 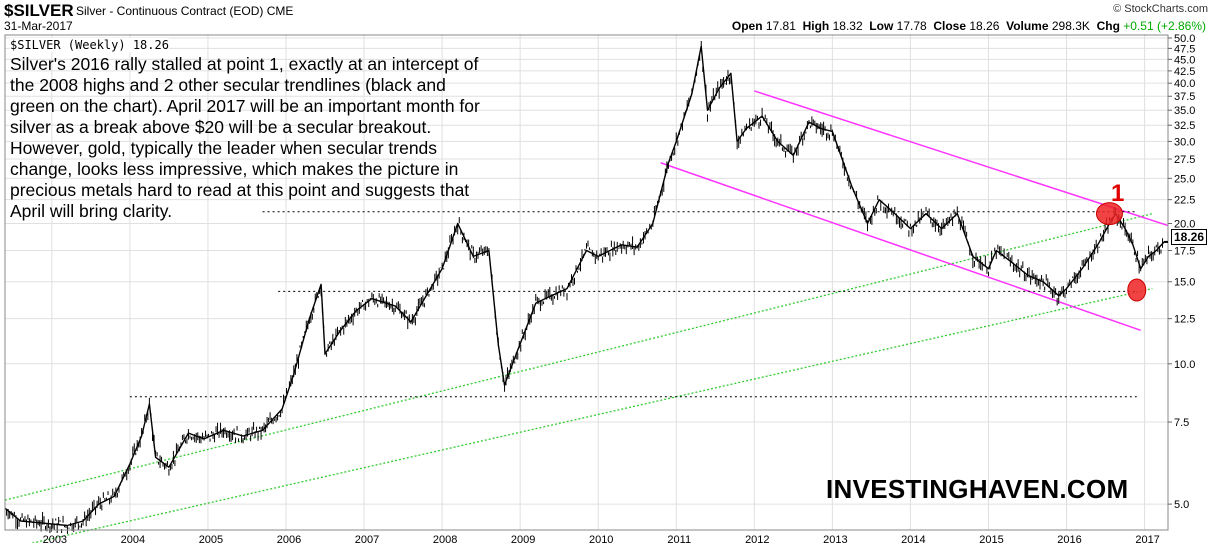 I want to click on x-tick-label: 2005, so click(x=211, y=538).